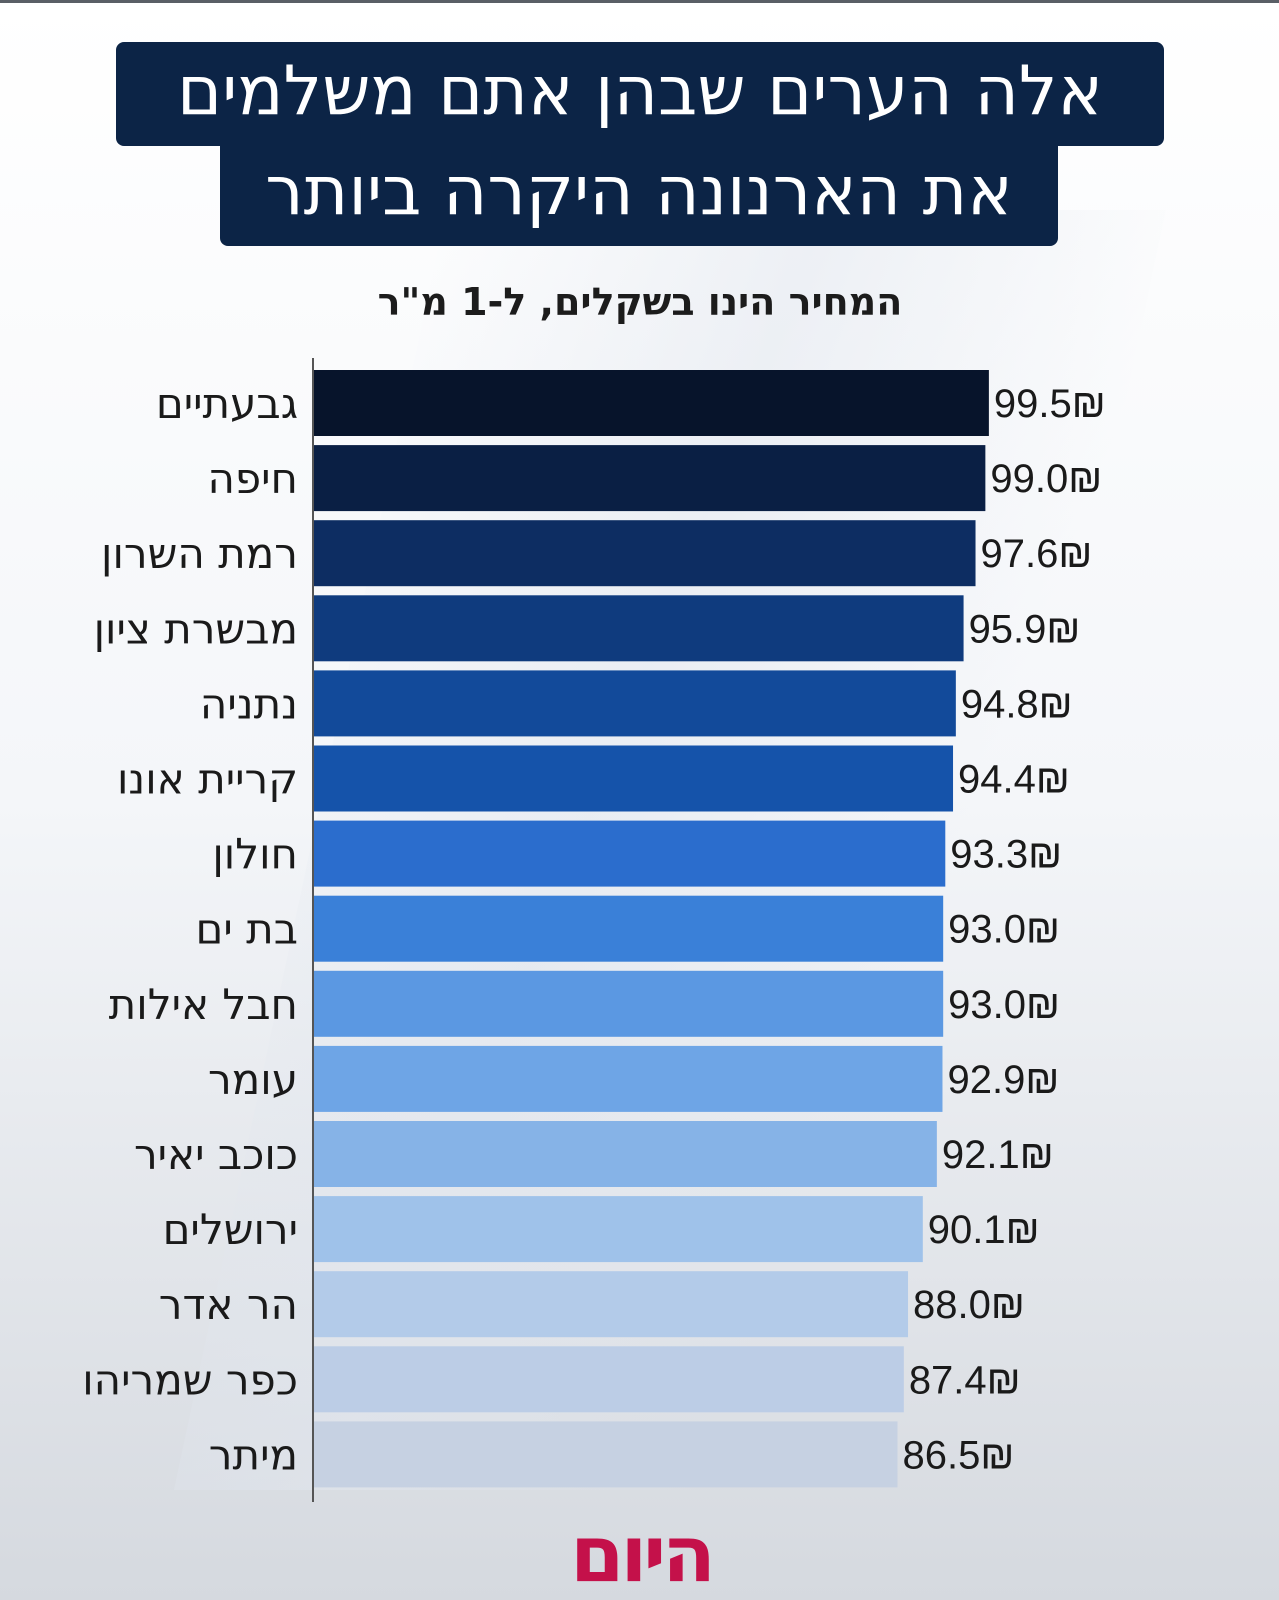  I want to click on category-label-13: הר אדר, so click(228, 1304).